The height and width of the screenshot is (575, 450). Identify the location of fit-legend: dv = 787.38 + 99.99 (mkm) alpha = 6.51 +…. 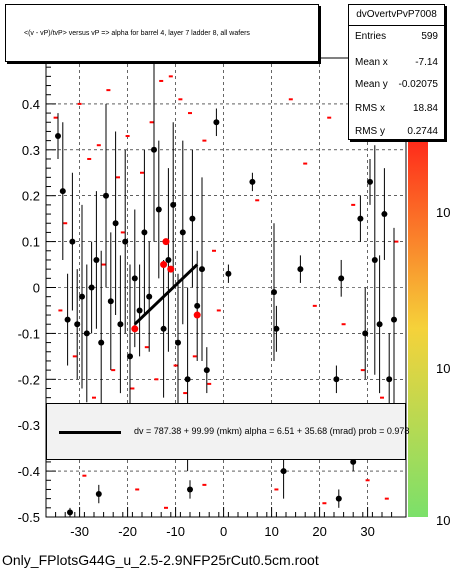
(228, 431).